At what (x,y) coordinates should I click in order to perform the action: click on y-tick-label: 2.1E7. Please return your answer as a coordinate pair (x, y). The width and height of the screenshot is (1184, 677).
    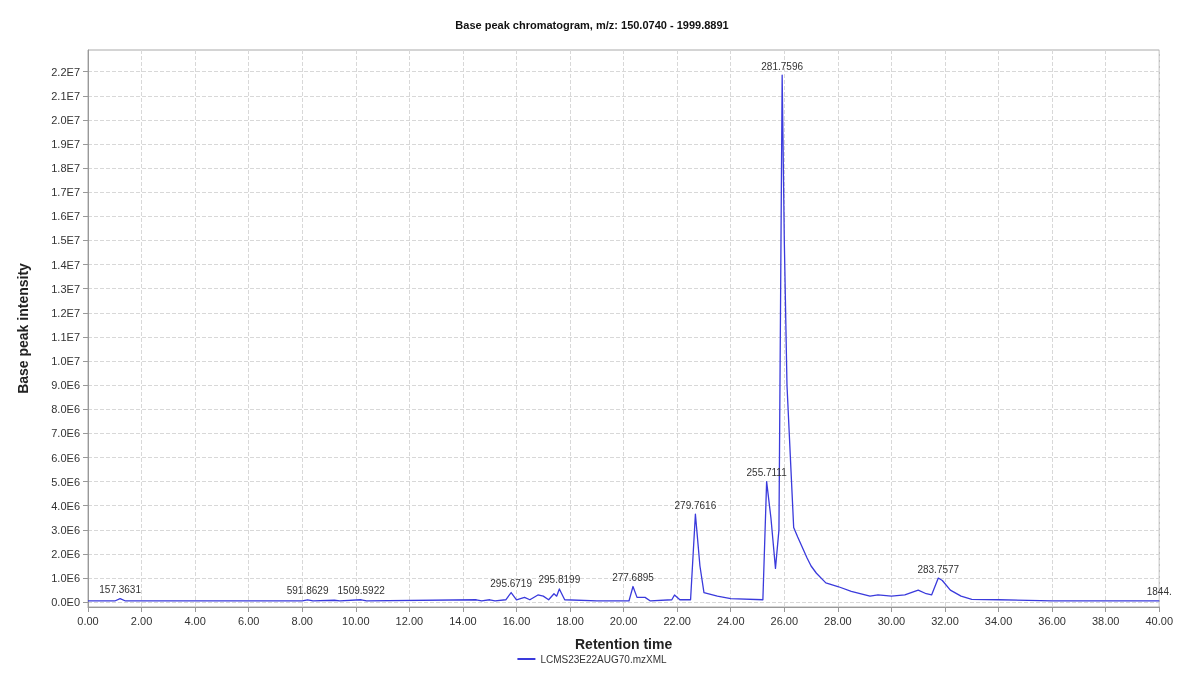
    Looking at the image, I should click on (65, 95).